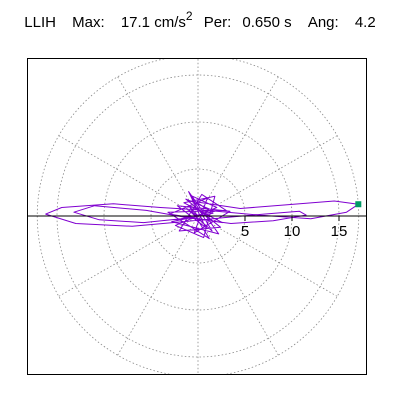 Image resolution: width=400 pixels, height=400 pixels. Describe the element at coordinates (267, 22) in the screenshot. I see `period-value: 0.650 s` at that location.